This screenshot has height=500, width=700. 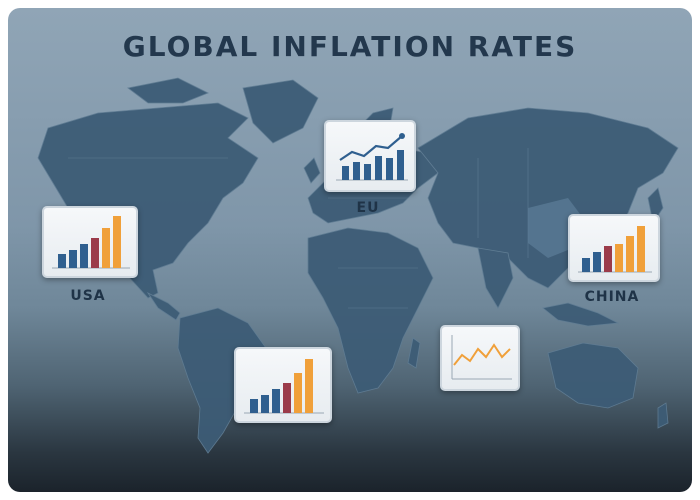 I want to click on eu-mini-chart, so click(x=372, y=157).